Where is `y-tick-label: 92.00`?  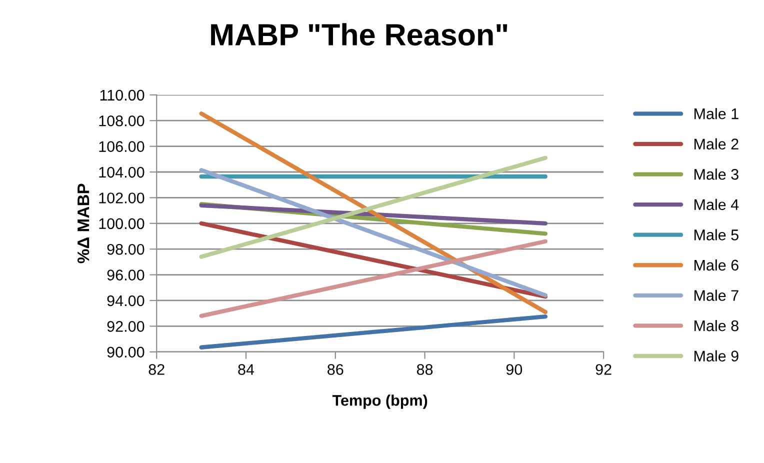
y-tick-label: 92.00 is located at coordinates (125, 326).